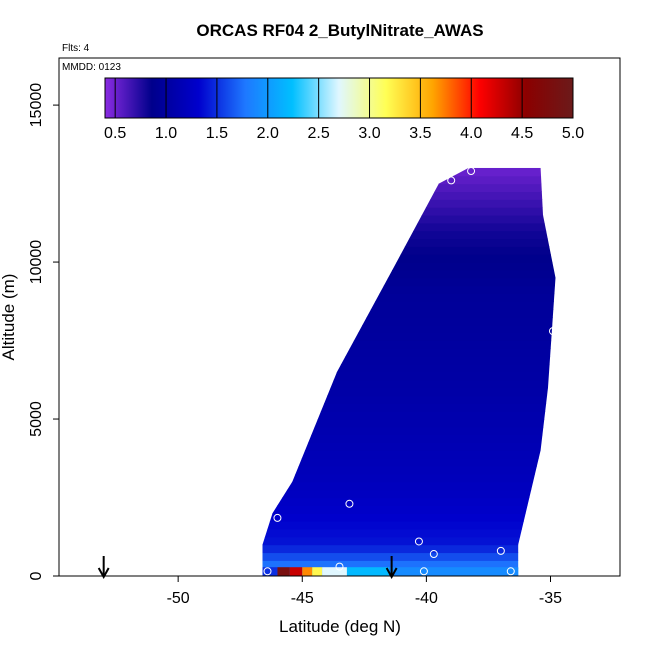  I want to click on y-tick-label: 10000, so click(36, 262).